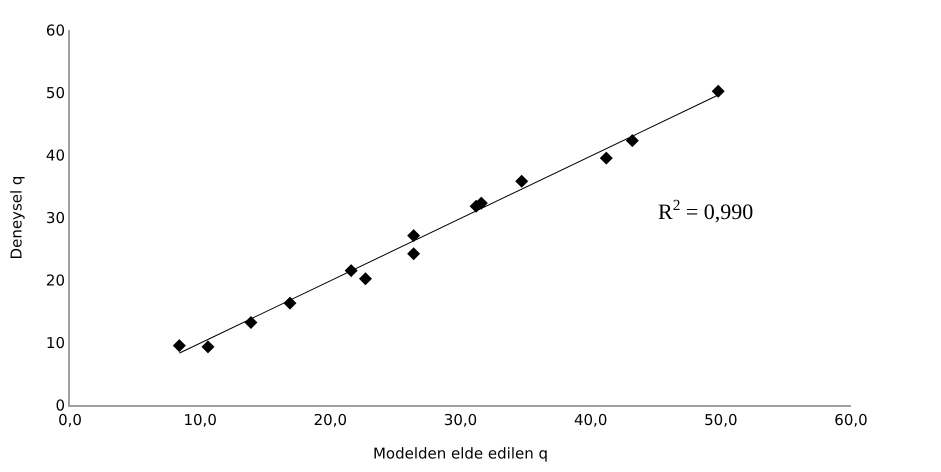 The image size is (941, 472). Describe the element at coordinates (55, 343) in the screenshot. I see `y-tick-label: 10` at that location.